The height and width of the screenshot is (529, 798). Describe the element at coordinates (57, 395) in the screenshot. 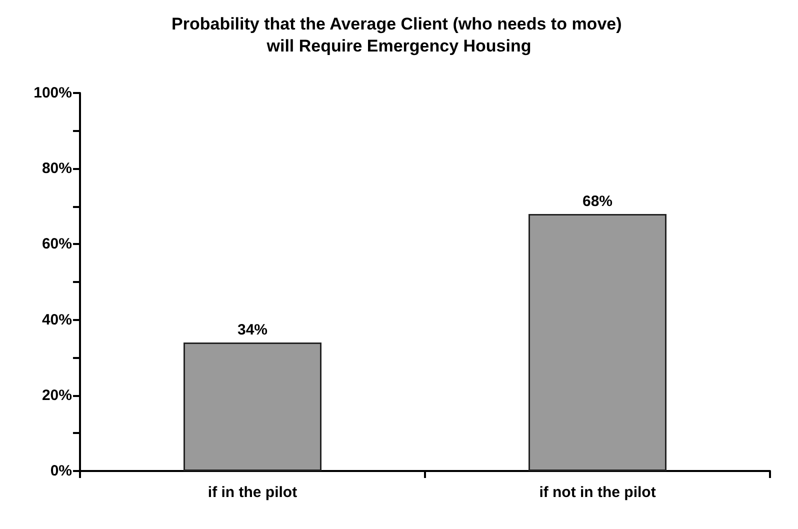

I see `y-tick-label: 20%` at that location.